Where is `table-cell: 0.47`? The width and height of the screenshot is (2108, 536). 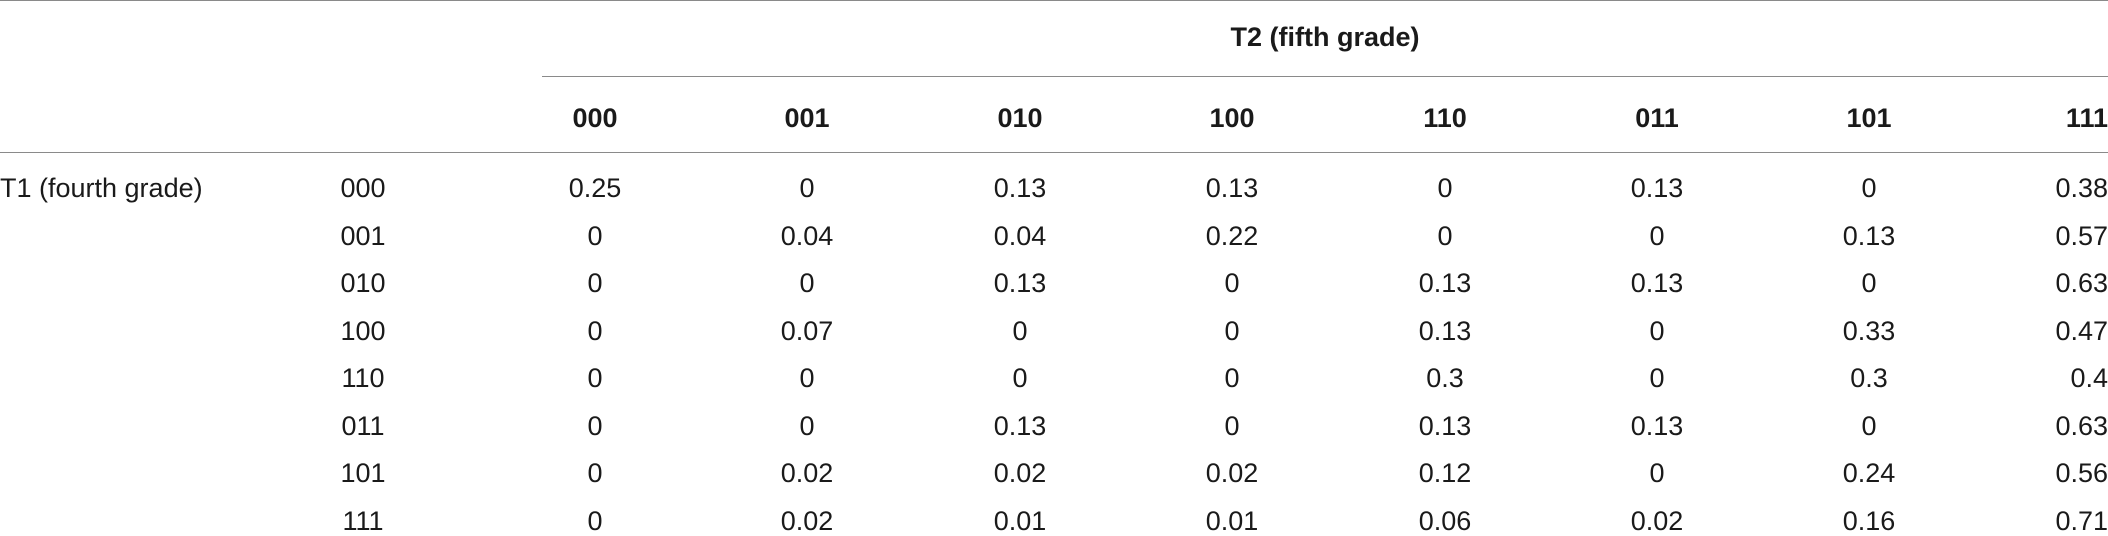
table-cell: 0.47 is located at coordinates (2081, 331).